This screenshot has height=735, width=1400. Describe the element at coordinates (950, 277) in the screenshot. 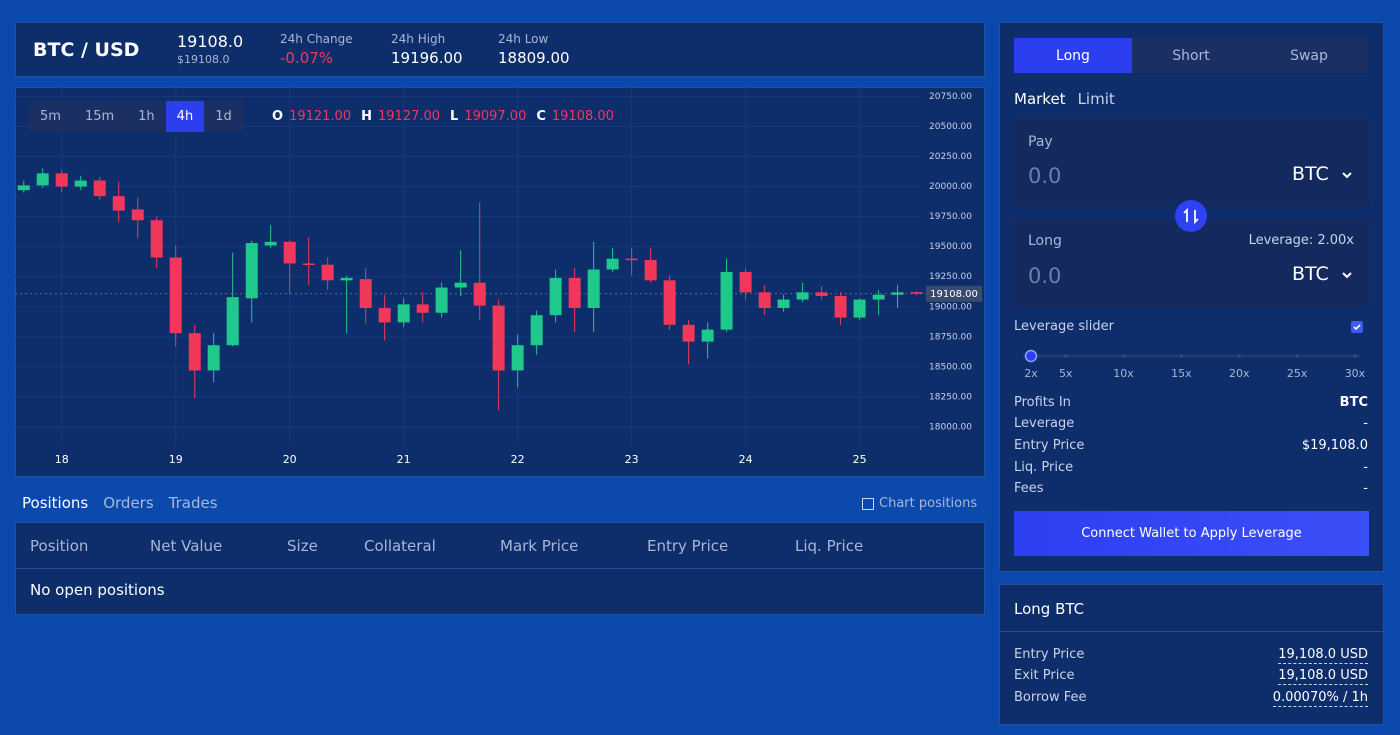

I see `y-tick-label: 19250.00` at that location.